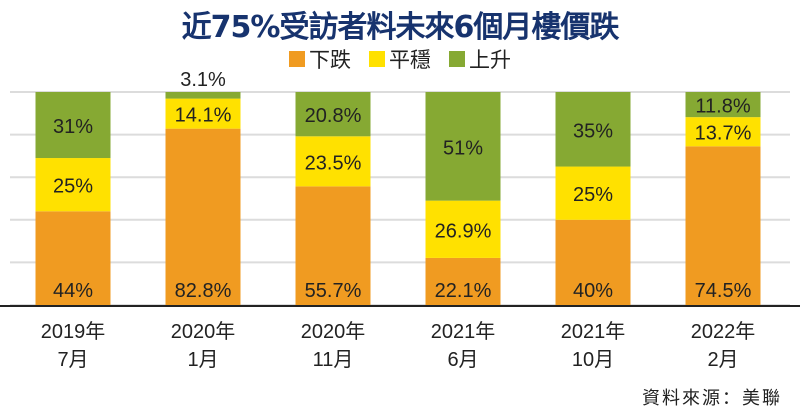 The width and height of the screenshot is (800, 416). Describe the element at coordinates (462, 360) in the screenshot. I see `x-tick-label: 6月` at that location.